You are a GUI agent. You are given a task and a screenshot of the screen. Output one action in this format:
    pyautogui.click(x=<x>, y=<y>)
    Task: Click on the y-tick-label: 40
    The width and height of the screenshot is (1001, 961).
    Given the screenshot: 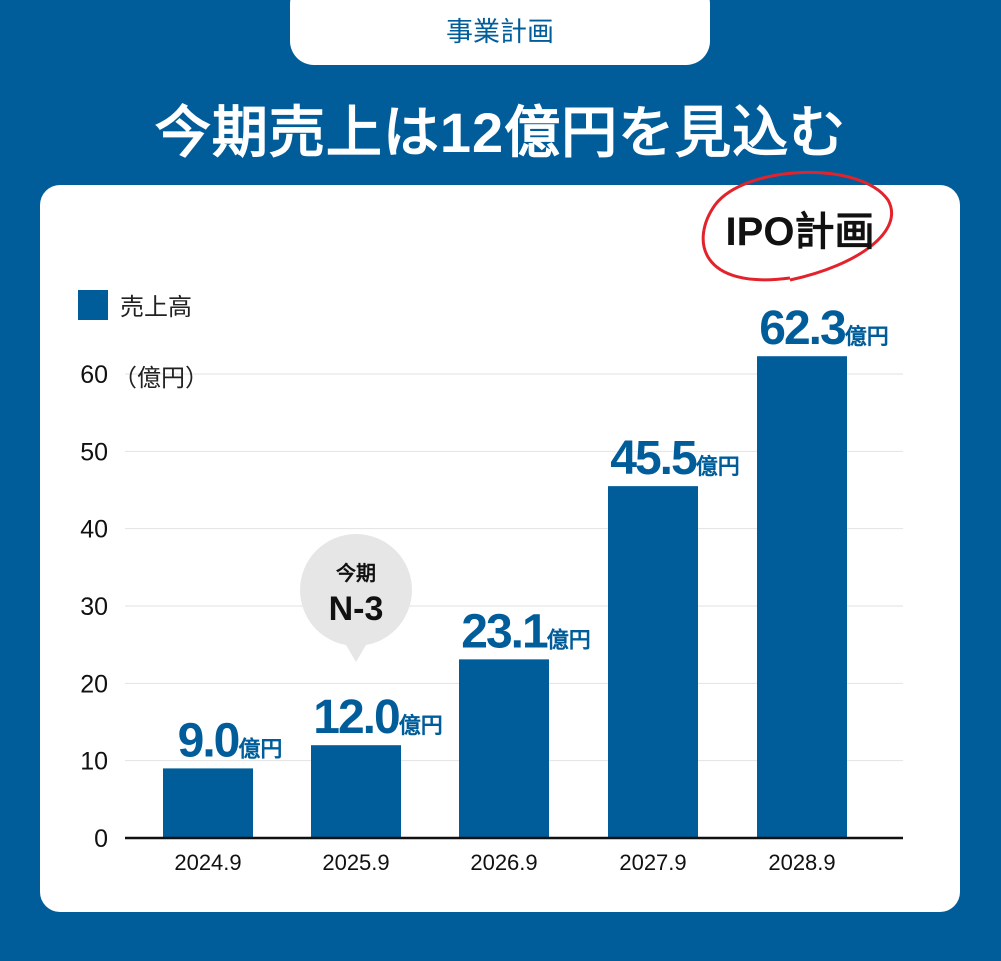 What is the action you would take?
    pyautogui.click(x=94, y=530)
    